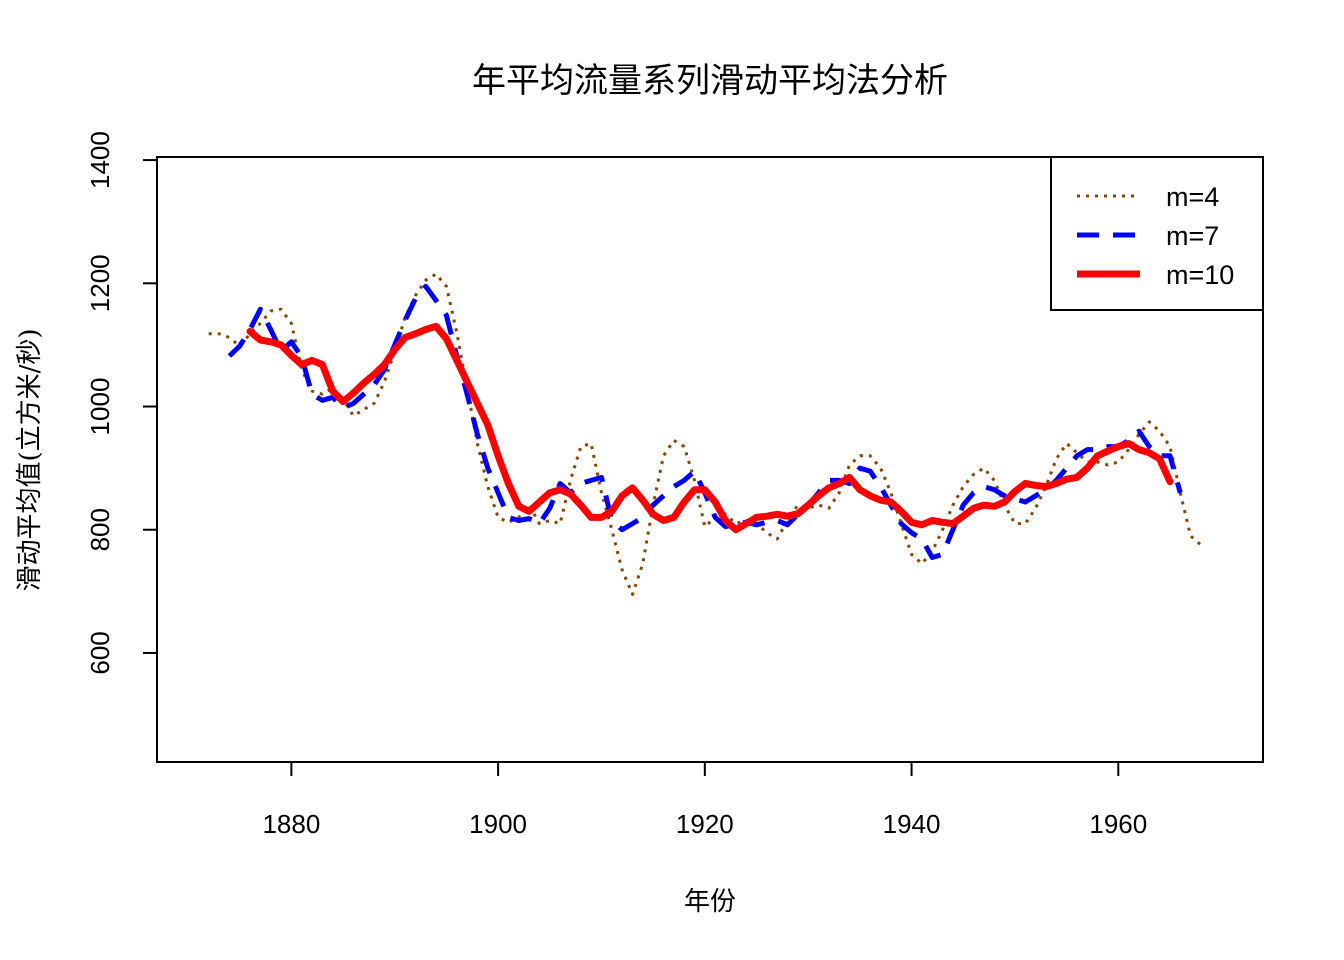 This screenshot has height=960, width=1344. What do you see at coordinates (710, 81) in the screenshot?
I see `chart-title: 年平均流量系列滑动平均法分析` at bounding box center [710, 81].